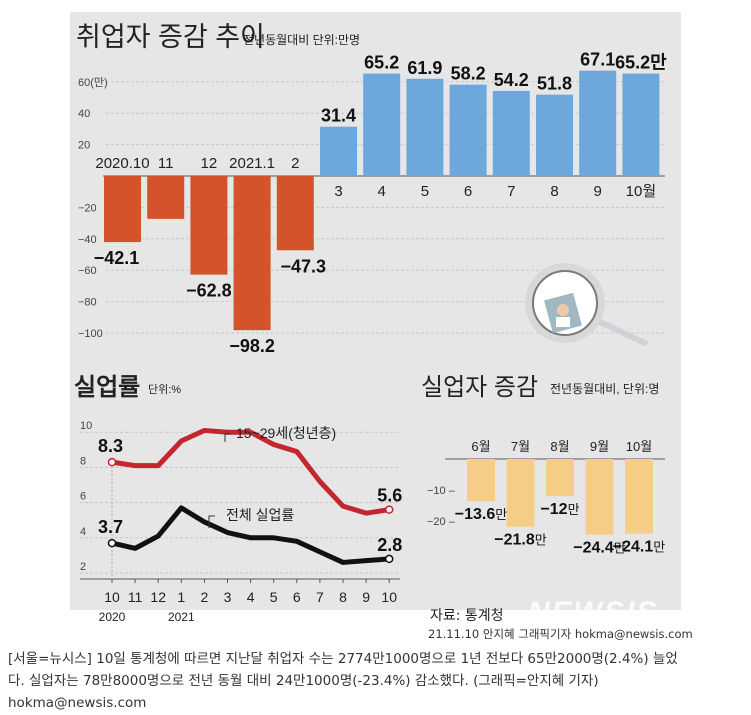 This screenshot has width=751, height=715. What do you see at coordinates (90, 334) in the screenshot?
I see `chart1-ytick-label: −100` at bounding box center [90, 334].